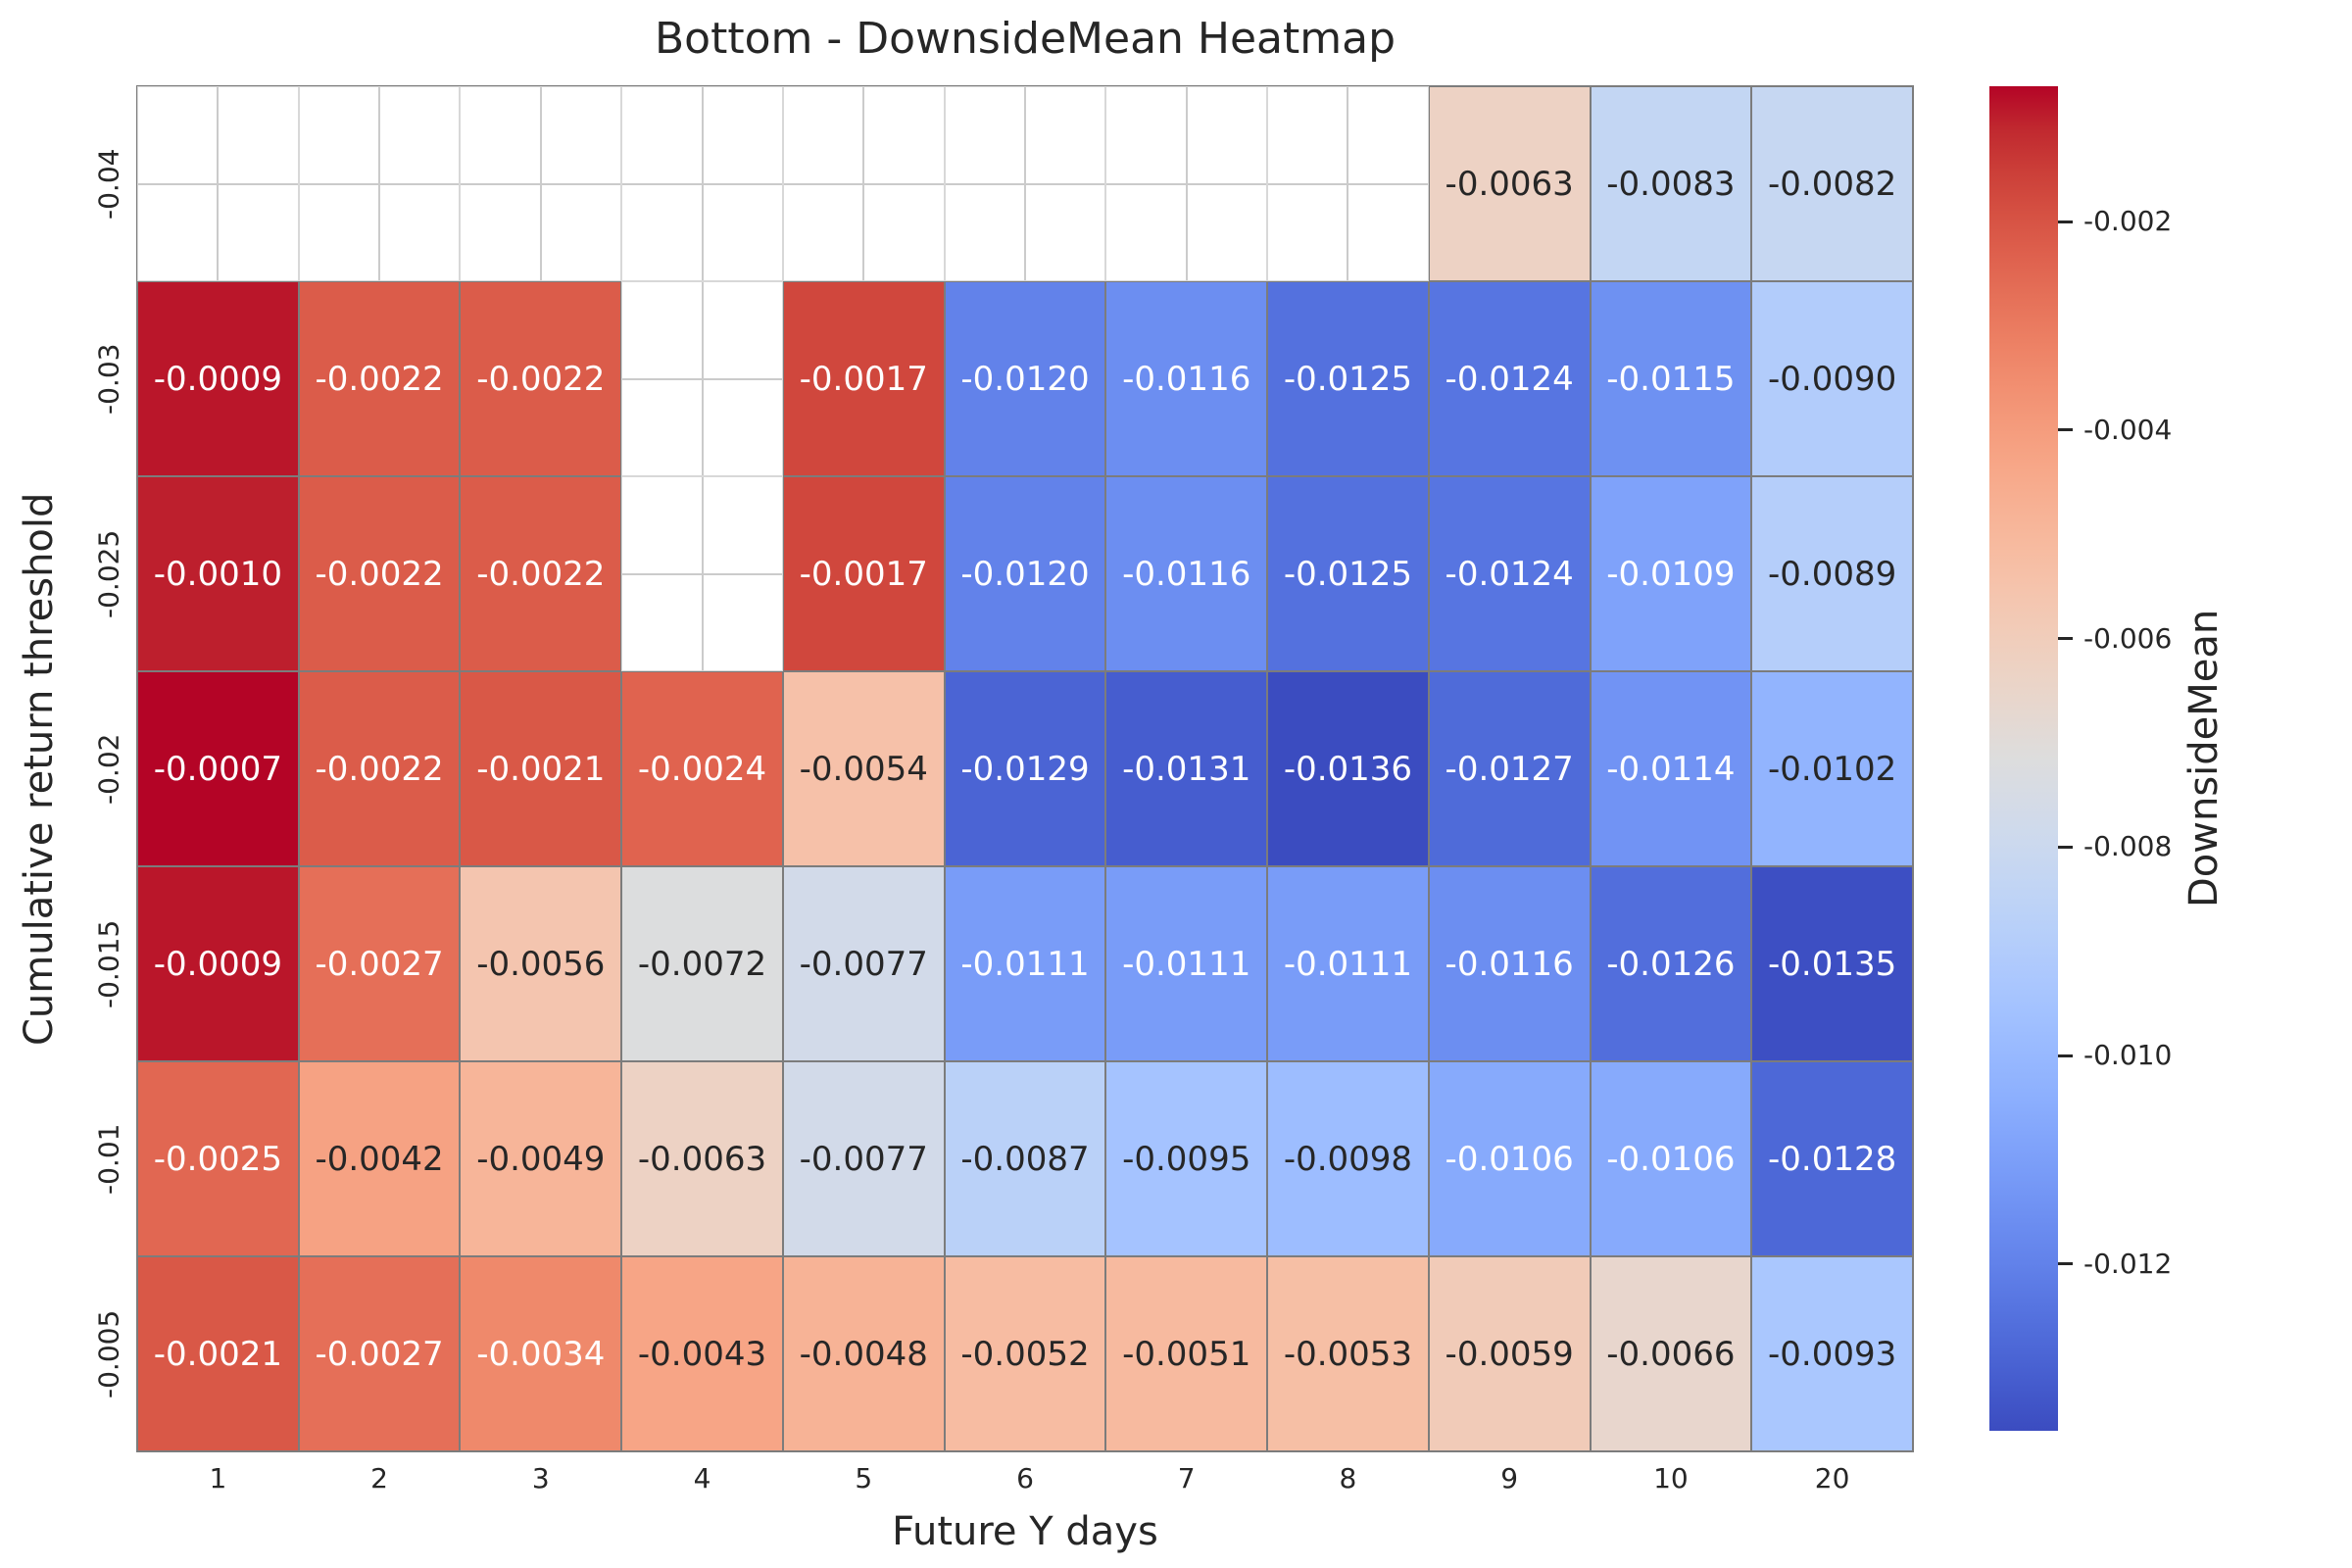  Describe the element at coordinates (379, 1353) in the screenshot. I see `heatmap-cell: -0.0027` at that location.